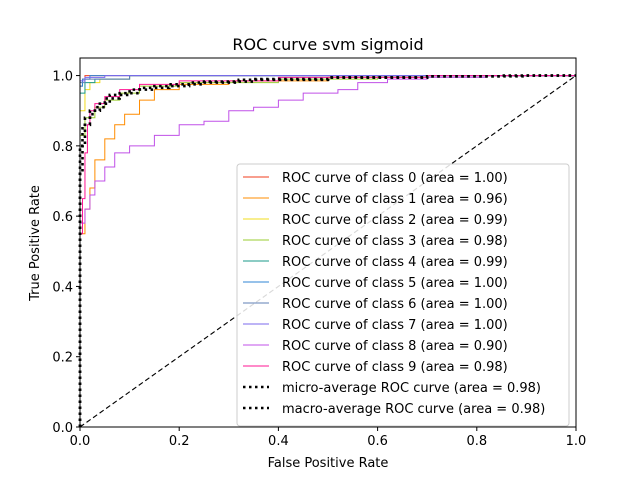 The image size is (640, 480). What do you see at coordinates (35, 243) in the screenshot?
I see `y-axis-title: True Positive Rate` at bounding box center [35, 243].